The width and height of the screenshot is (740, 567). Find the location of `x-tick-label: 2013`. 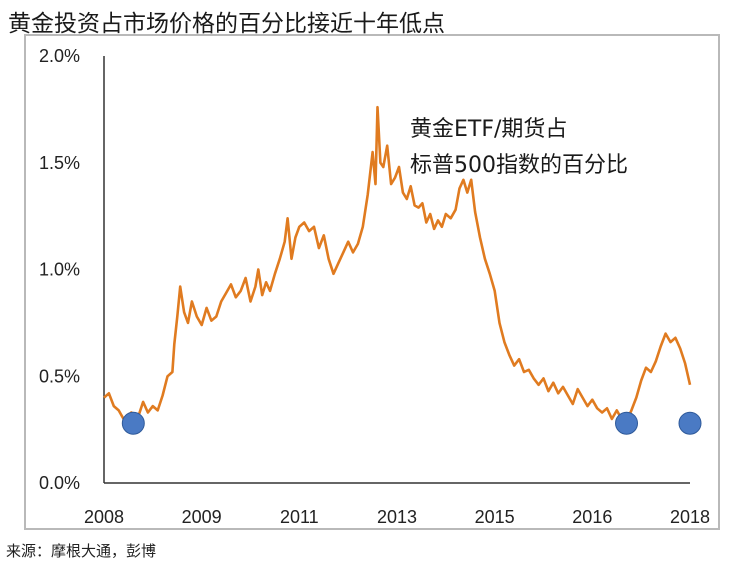

x-tick-label: 2013 is located at coordinates (397, 517).